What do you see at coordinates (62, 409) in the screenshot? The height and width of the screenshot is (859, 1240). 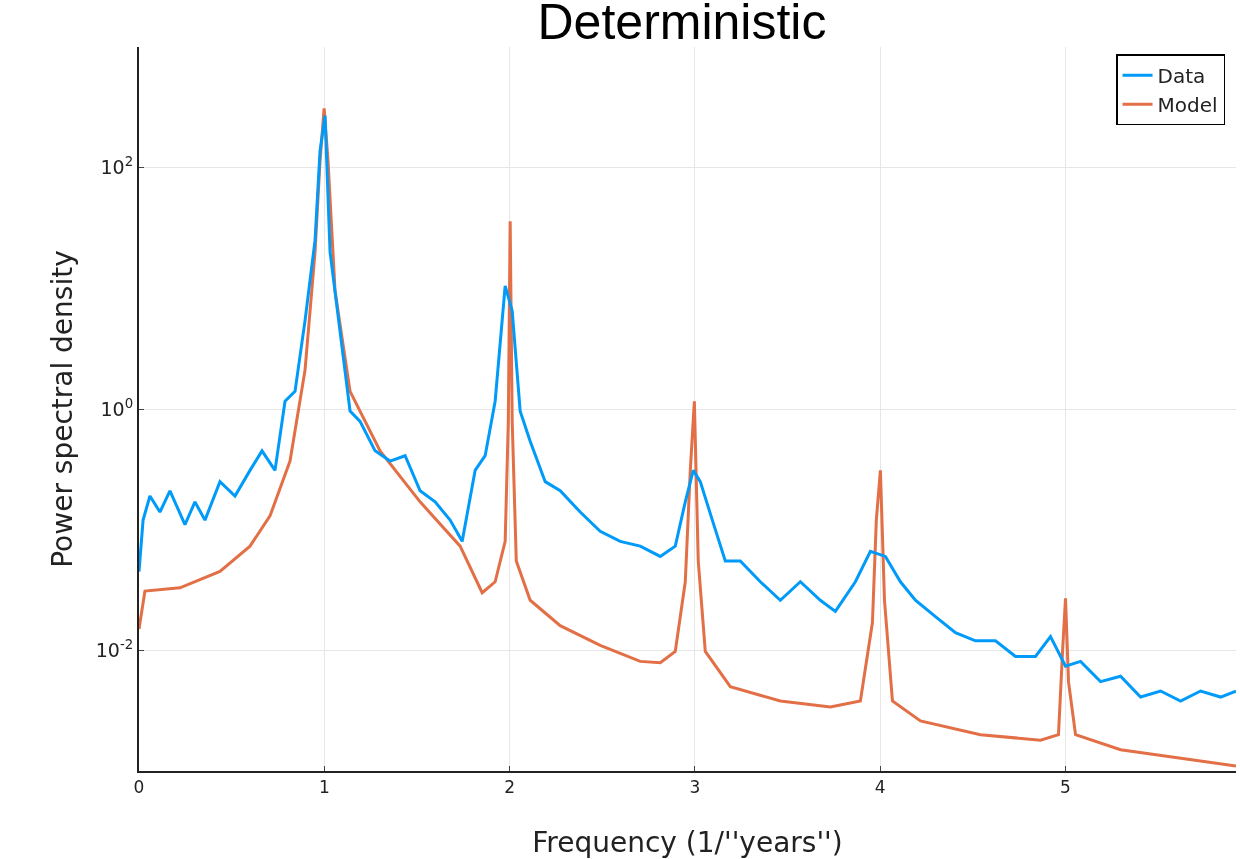 I see `y-axis-title: Power spectral density` at bounding box center [62, 409].